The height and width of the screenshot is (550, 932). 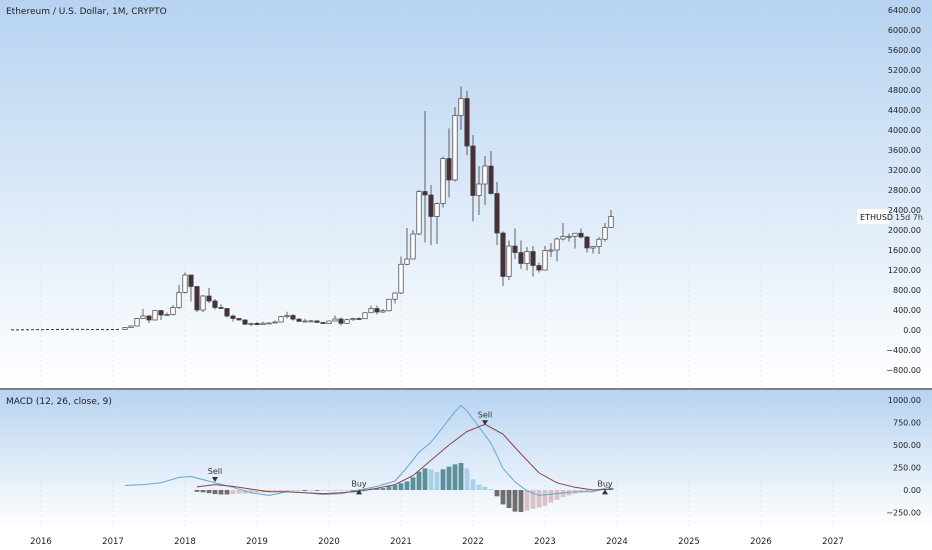 I want to click on macd-signals: Sell Buy Sell Buy, so click(x=410, y=452).